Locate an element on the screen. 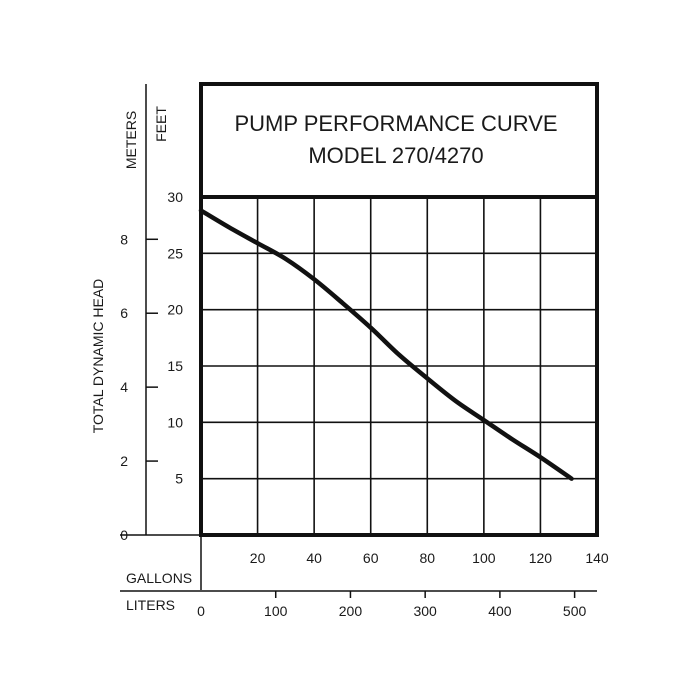 Image resolution: width=700 pixels, height=700 pixels. liters-tick-label: 300 is located at coordinates (425, 611).